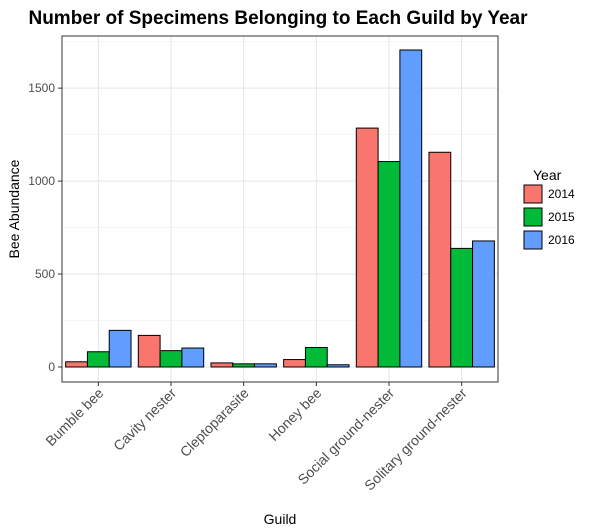 Image resolution: width=590 pixels, height=532 pixels. What do you see at coordinates (294, 414) in the screenshot?
I see `x-tick-label: Honey bee` at bounding box center [294, 414].